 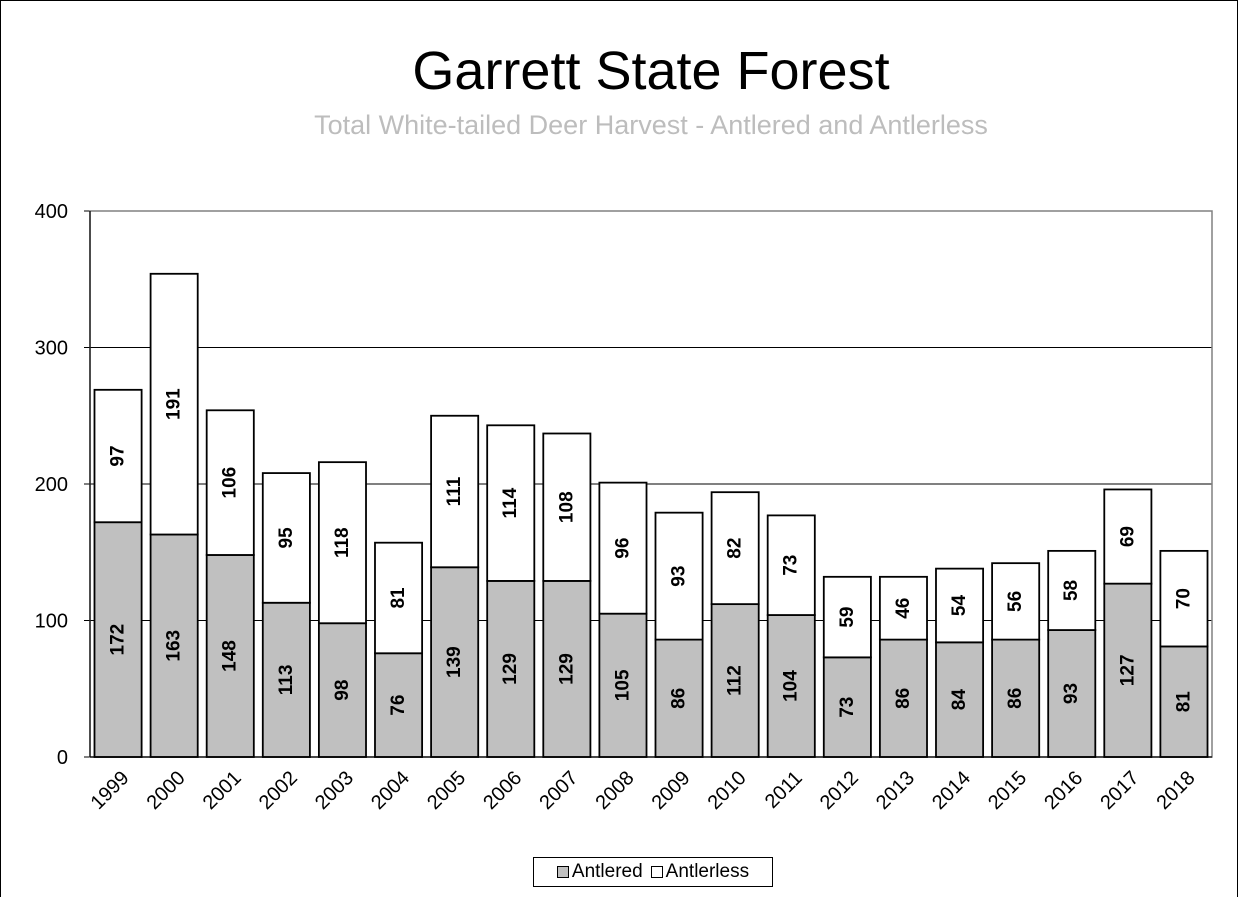 I want to click on legend-swatch-antlered, so click(x=562, y=872).